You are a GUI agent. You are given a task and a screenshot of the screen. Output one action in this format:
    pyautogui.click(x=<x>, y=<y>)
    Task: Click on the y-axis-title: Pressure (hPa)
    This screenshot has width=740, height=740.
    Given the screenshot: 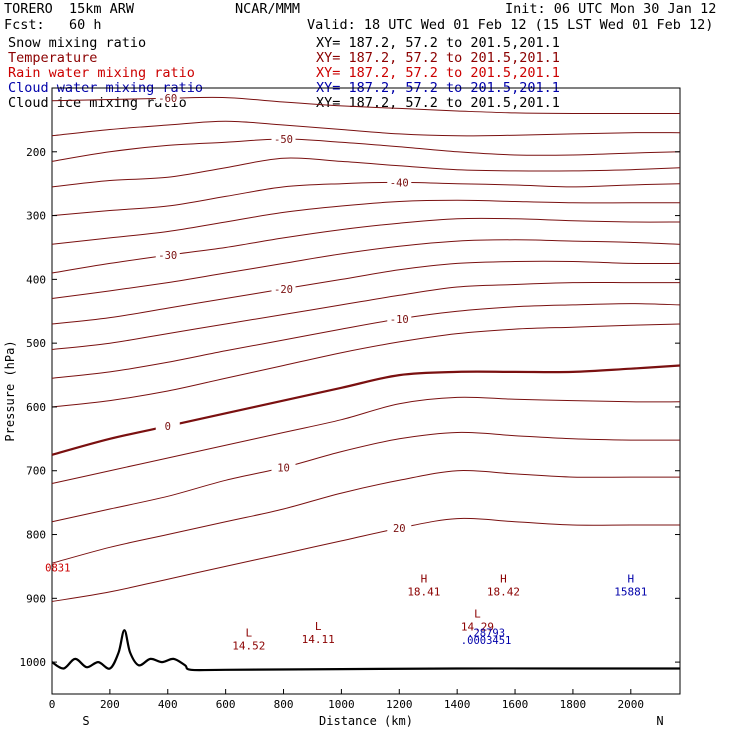 What is the action you would take?
    pyautogui.click(x=10, y=390)
    